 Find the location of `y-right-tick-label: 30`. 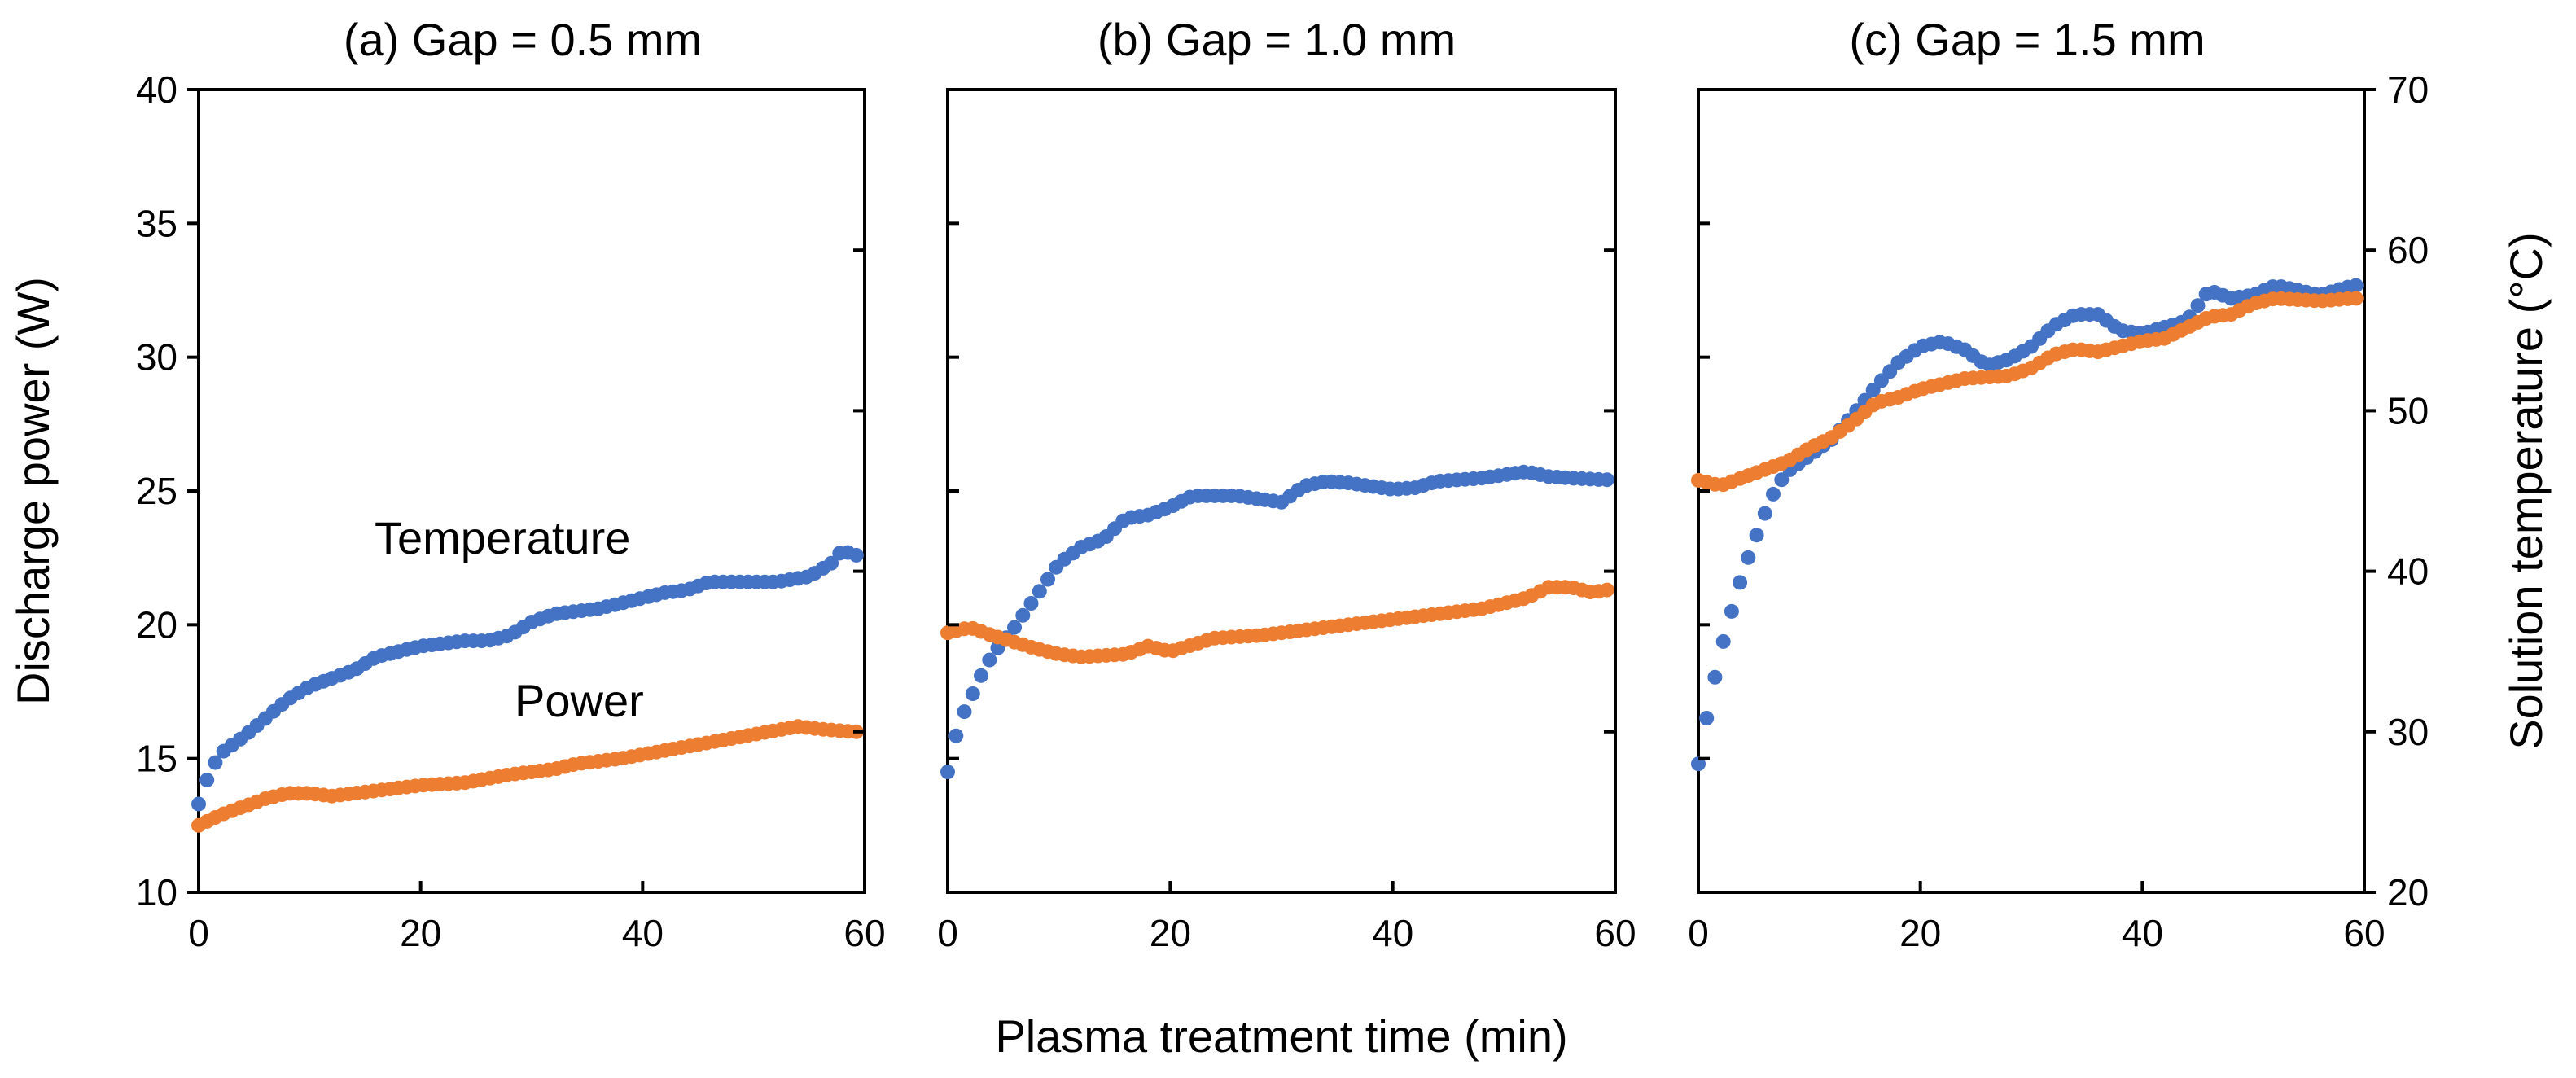

y-right-tick-label: 30 is located at coordinates (2408, 732).